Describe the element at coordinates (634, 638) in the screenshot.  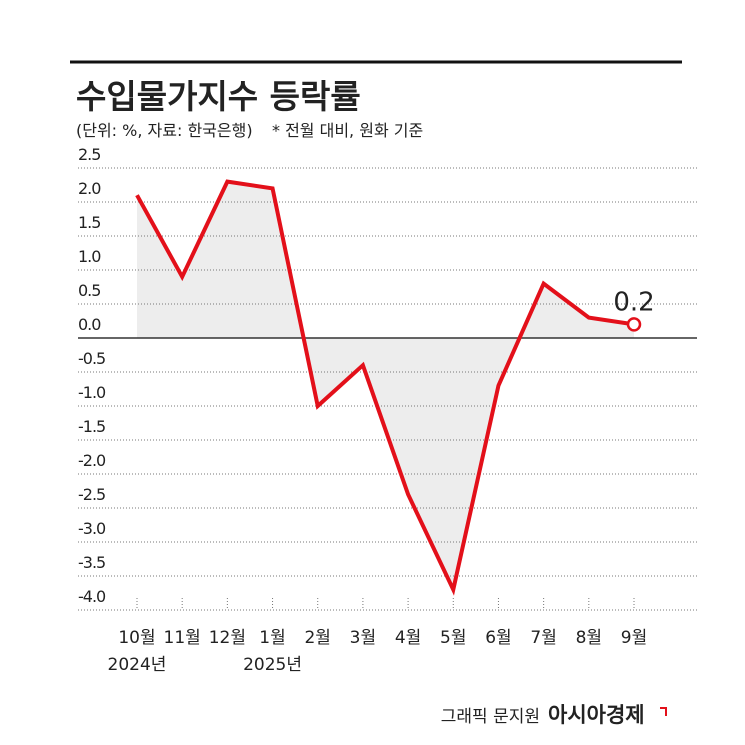
I see `x-tick-label: 9월` at that location.